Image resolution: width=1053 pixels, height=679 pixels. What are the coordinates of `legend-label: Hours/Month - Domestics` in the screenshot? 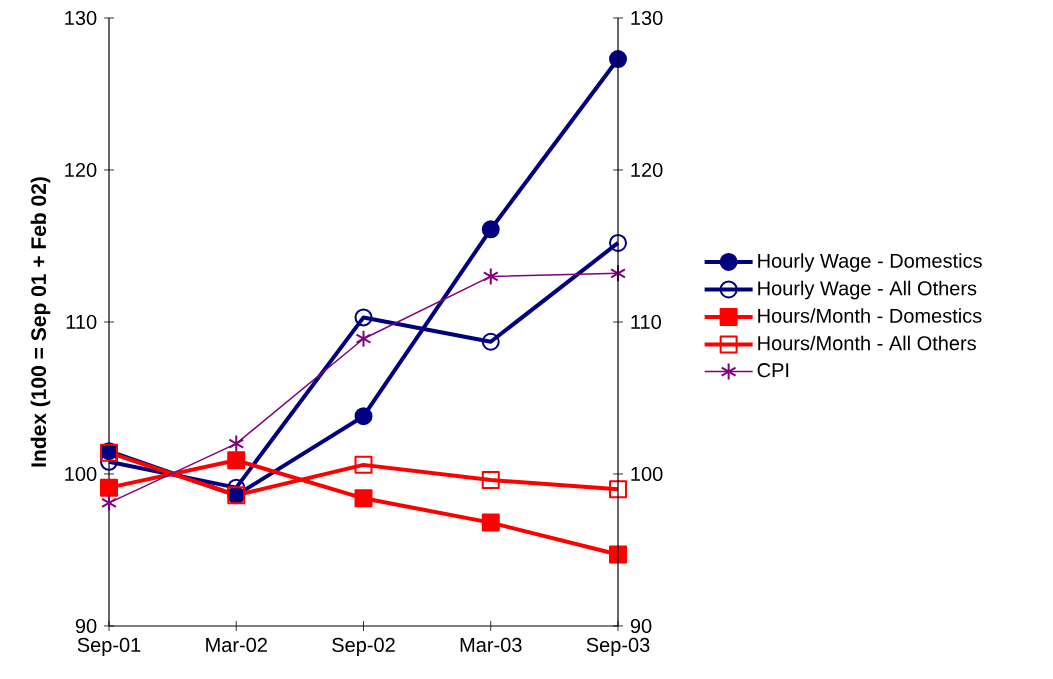 It's located at (870, 315).